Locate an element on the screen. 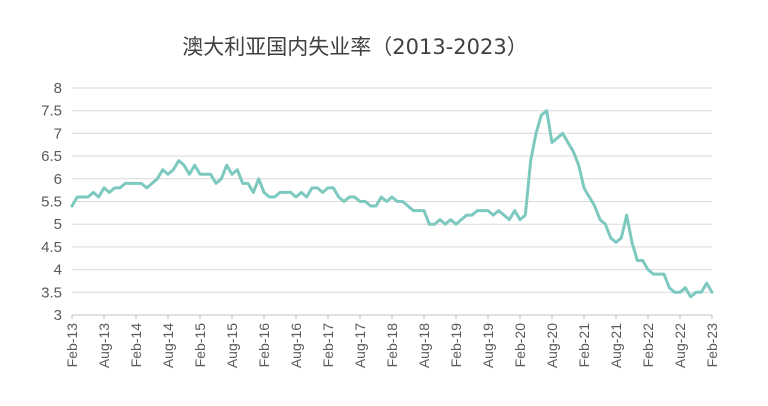  y-tick-label: 3 is located at coordinates (58, 315).